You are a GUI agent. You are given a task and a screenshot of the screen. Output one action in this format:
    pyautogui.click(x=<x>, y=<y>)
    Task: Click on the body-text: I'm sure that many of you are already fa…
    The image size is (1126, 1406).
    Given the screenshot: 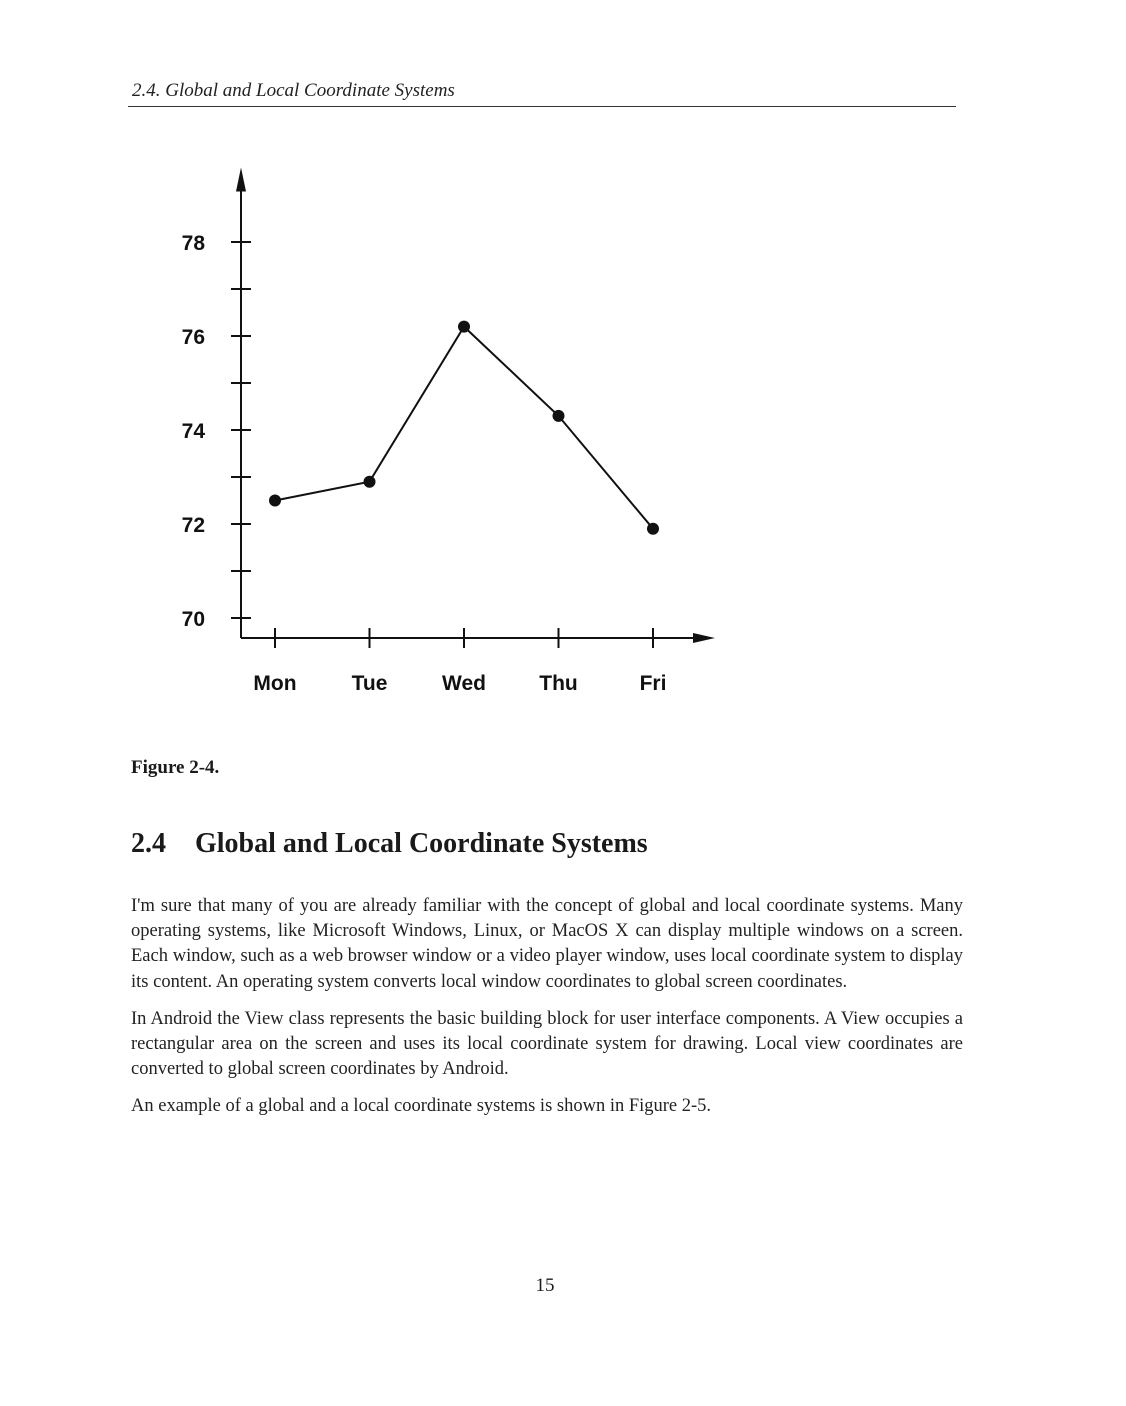 What is the action you would take?
    pyautogui.click(x=547, y=1013)
    